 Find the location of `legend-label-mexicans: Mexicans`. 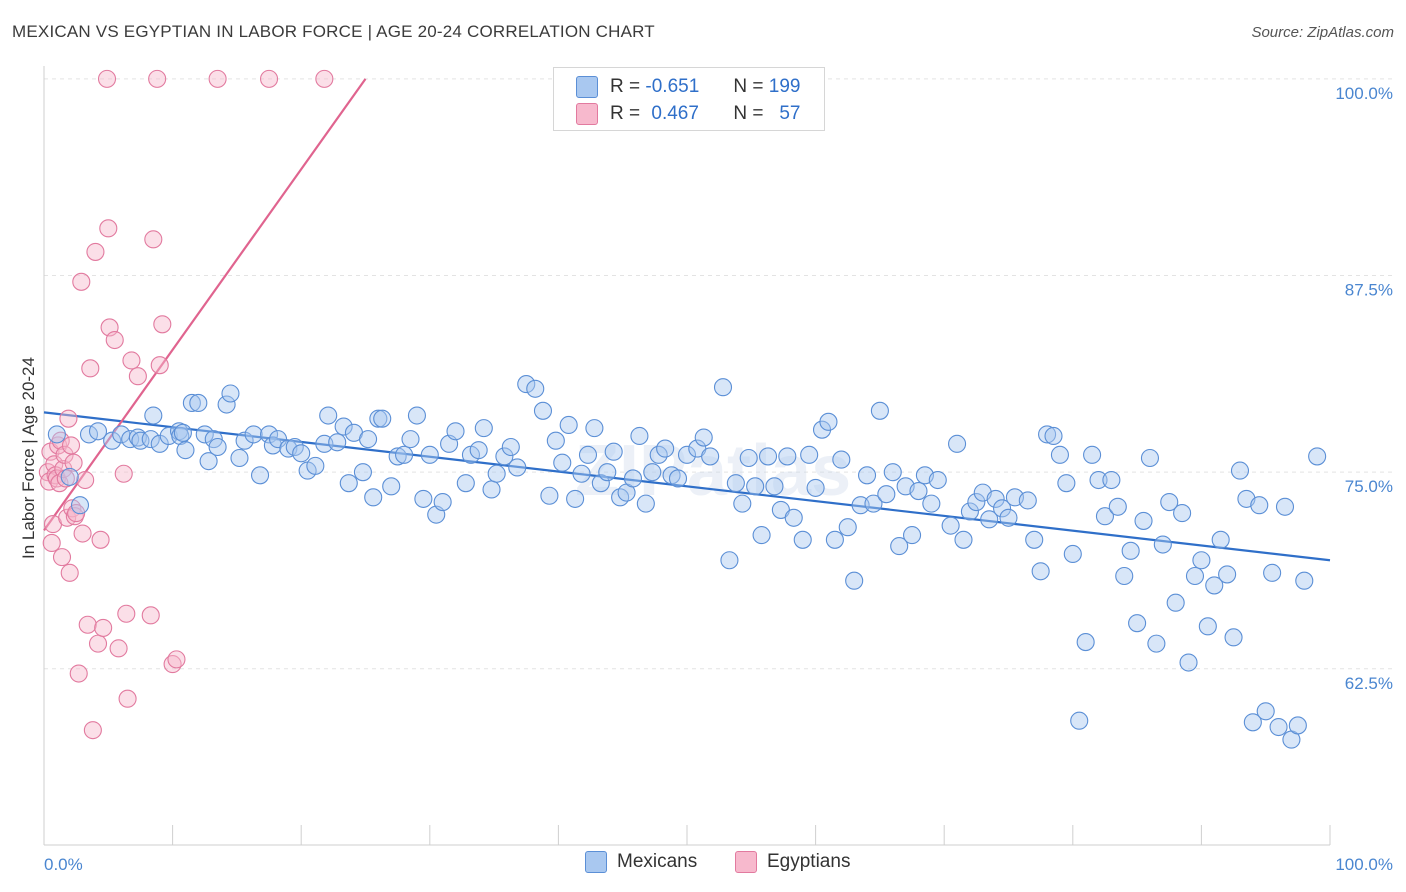

legend-label-mexicans: Mexicans is located at coordinates (657, 861).